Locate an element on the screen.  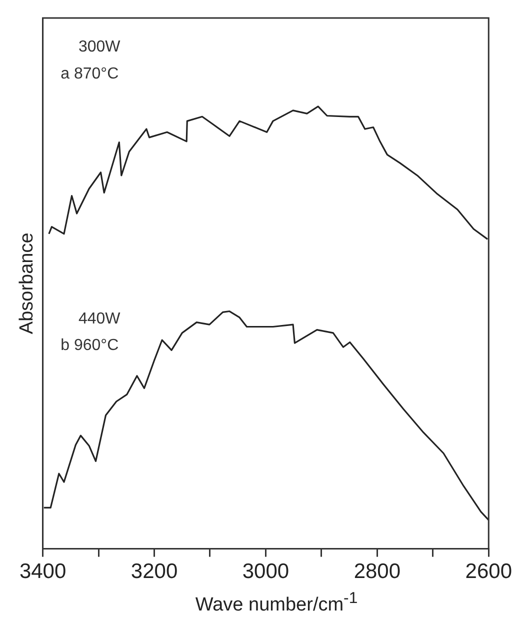
x-axis-title: Wave number/cm$^{-1}$ is located at coordinates (276, 602).